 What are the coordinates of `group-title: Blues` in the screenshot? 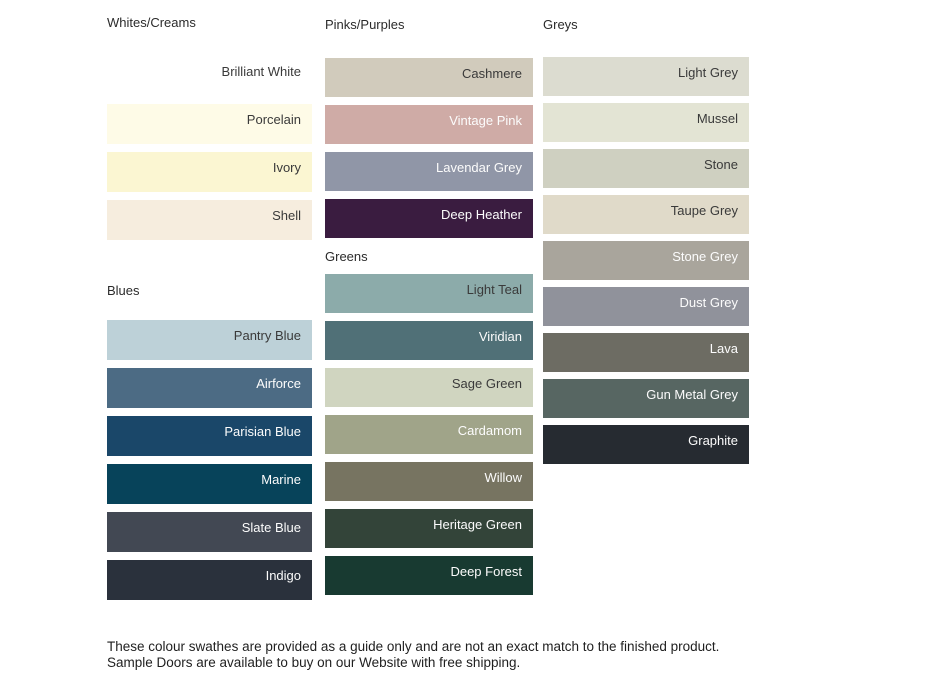 It's located at (123, 290).